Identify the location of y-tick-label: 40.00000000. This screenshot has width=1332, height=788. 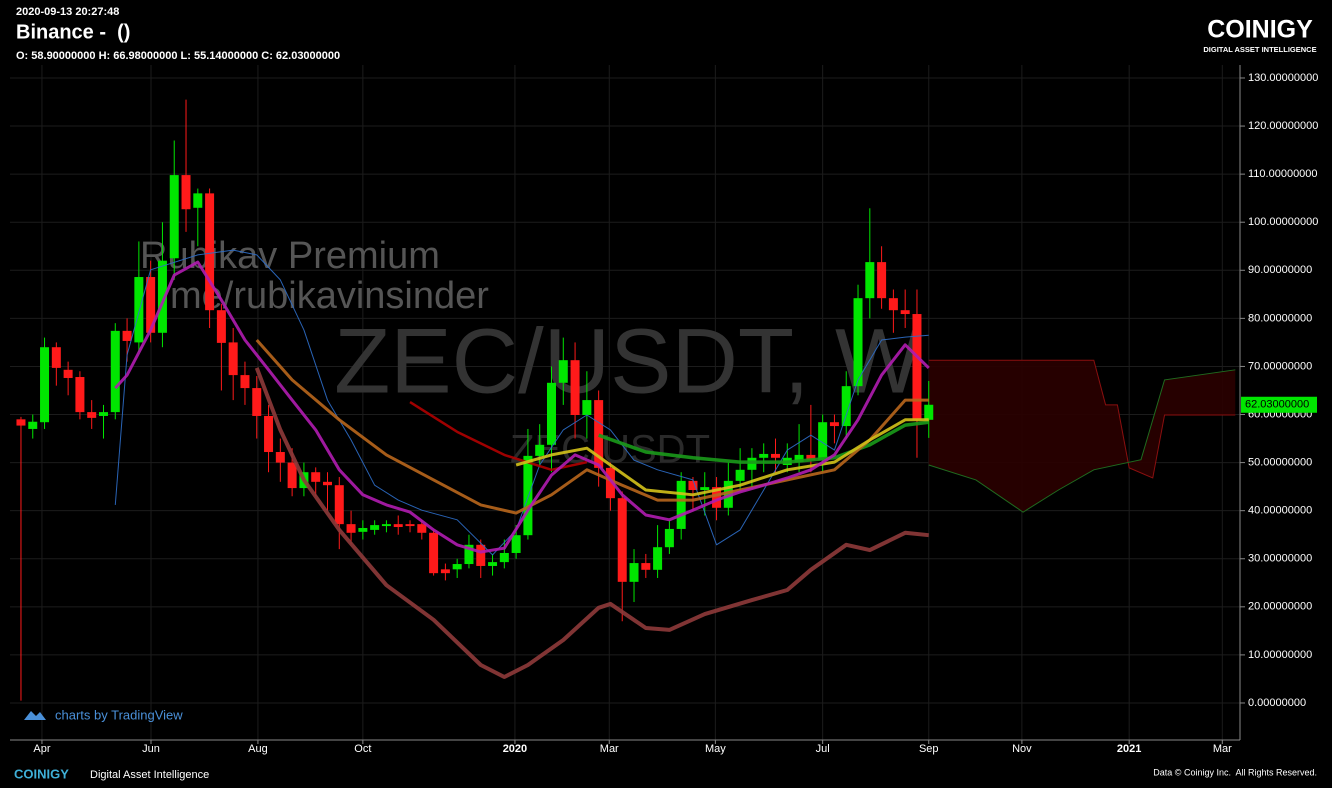
(1280, 511).